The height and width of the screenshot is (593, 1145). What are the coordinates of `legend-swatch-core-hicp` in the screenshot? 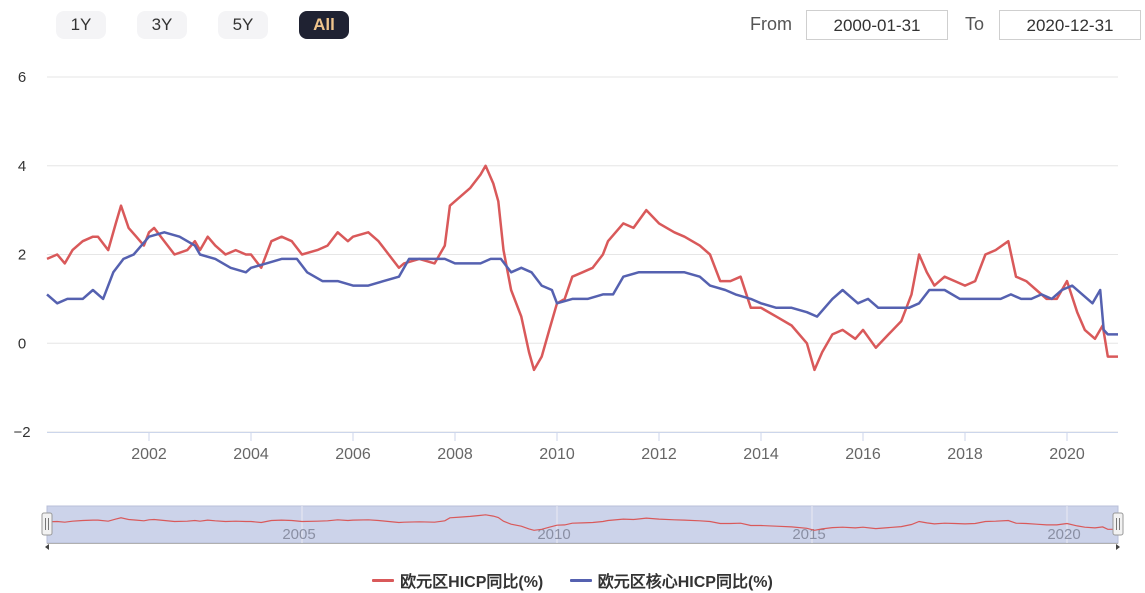 It's located at (580, 580).